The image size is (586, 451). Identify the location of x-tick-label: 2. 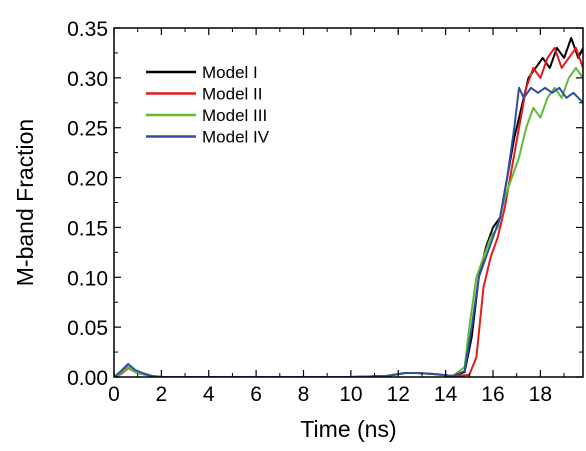
(162, 394).